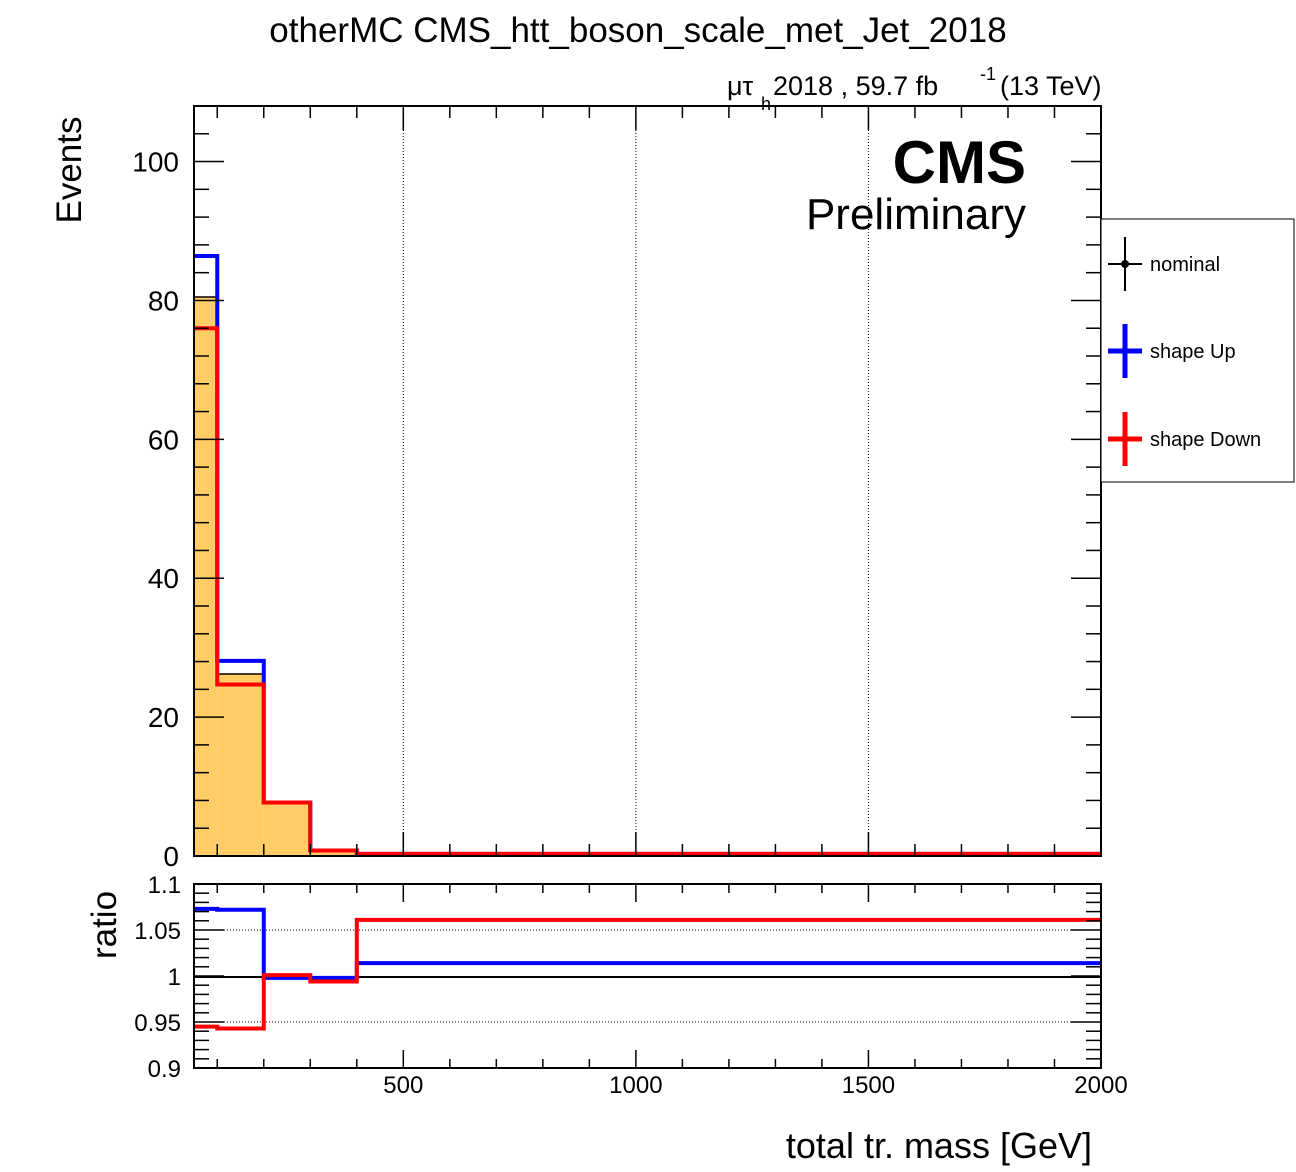  I want to click on legend-entry-shape-up: shape Up, so click(1172, 351).